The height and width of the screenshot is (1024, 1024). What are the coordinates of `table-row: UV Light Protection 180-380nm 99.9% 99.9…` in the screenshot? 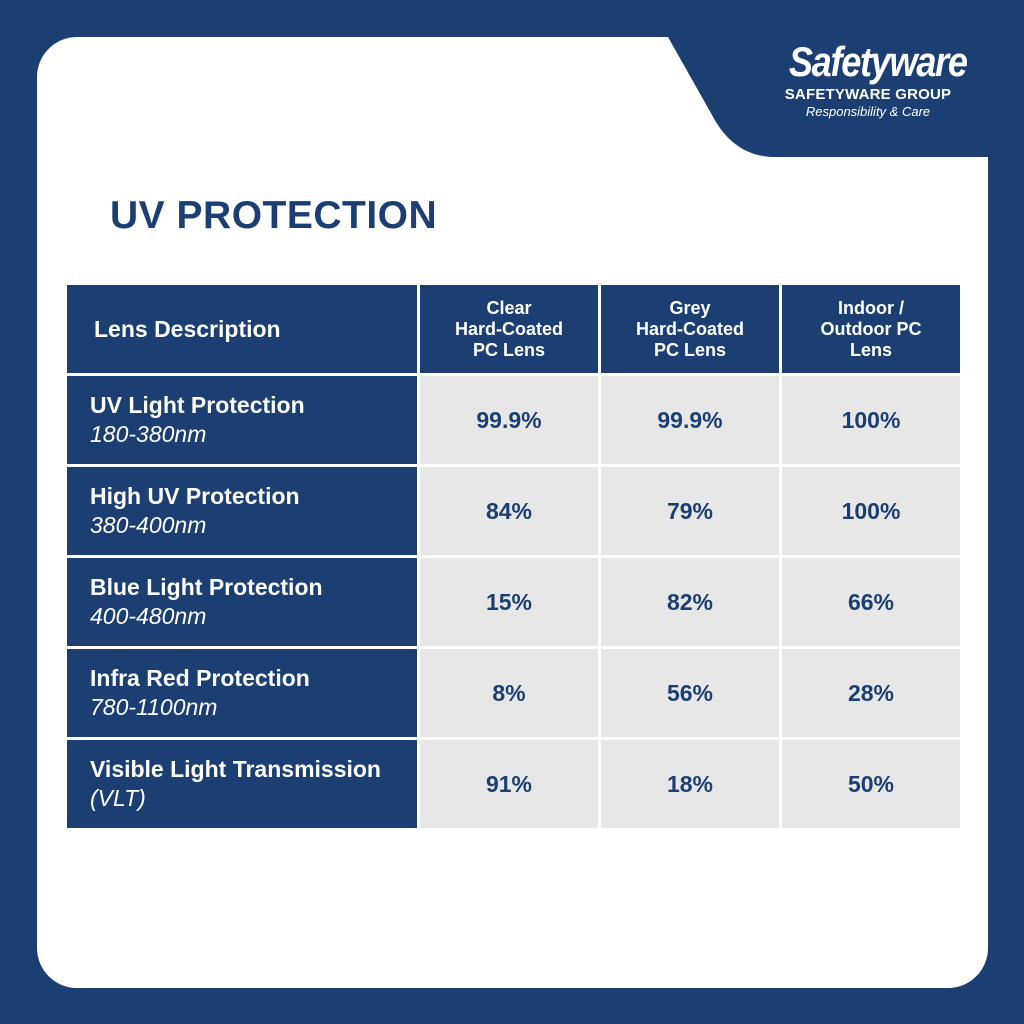 It's located at (513, 420).